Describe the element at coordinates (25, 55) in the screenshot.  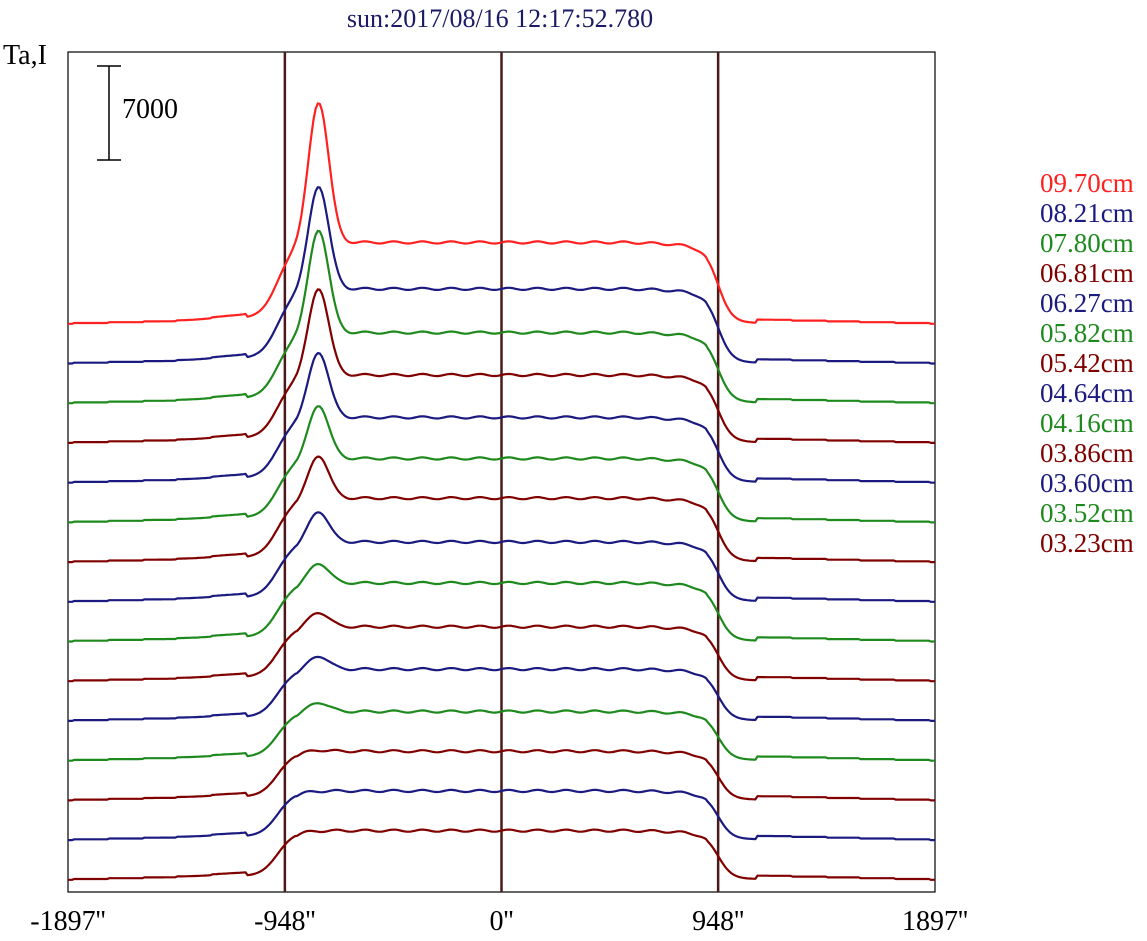
I see `y-axis-label: Ta,I` at that location.